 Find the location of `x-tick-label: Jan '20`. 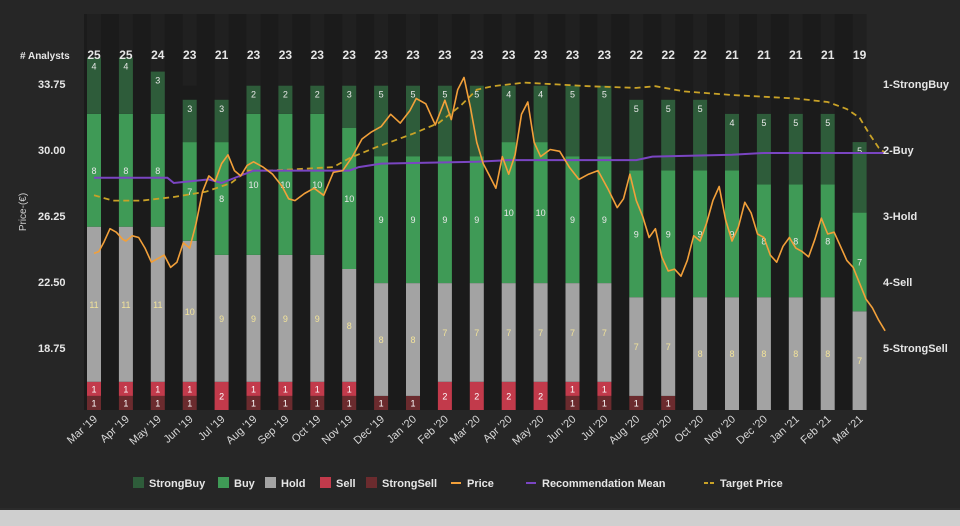

x-tick-label: Jan '20 is located at coordinates (402, 429).